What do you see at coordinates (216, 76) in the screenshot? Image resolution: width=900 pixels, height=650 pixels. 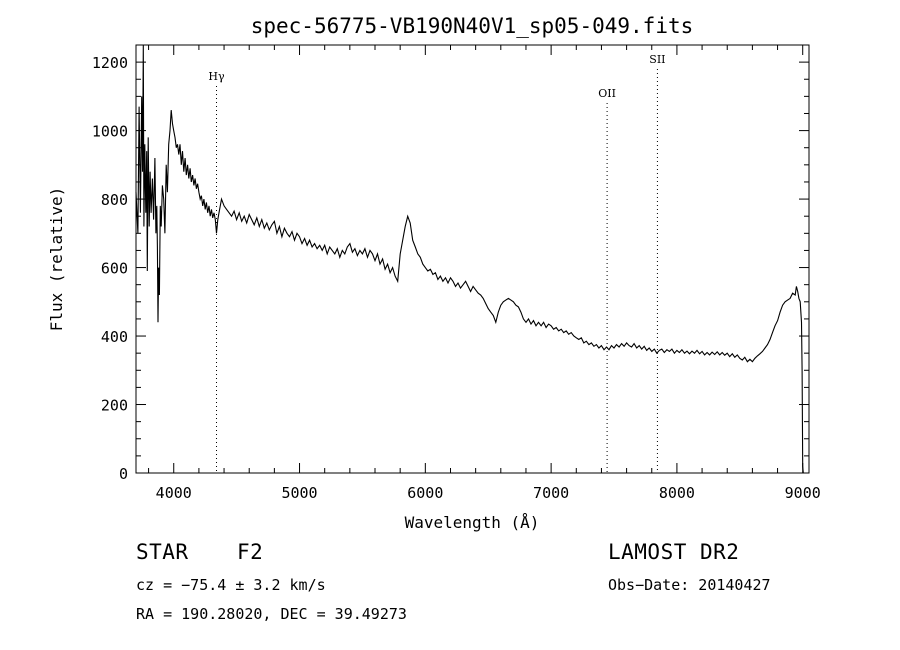 I see `spectral-line-label: Hγ` at bounding box center [216, 76].